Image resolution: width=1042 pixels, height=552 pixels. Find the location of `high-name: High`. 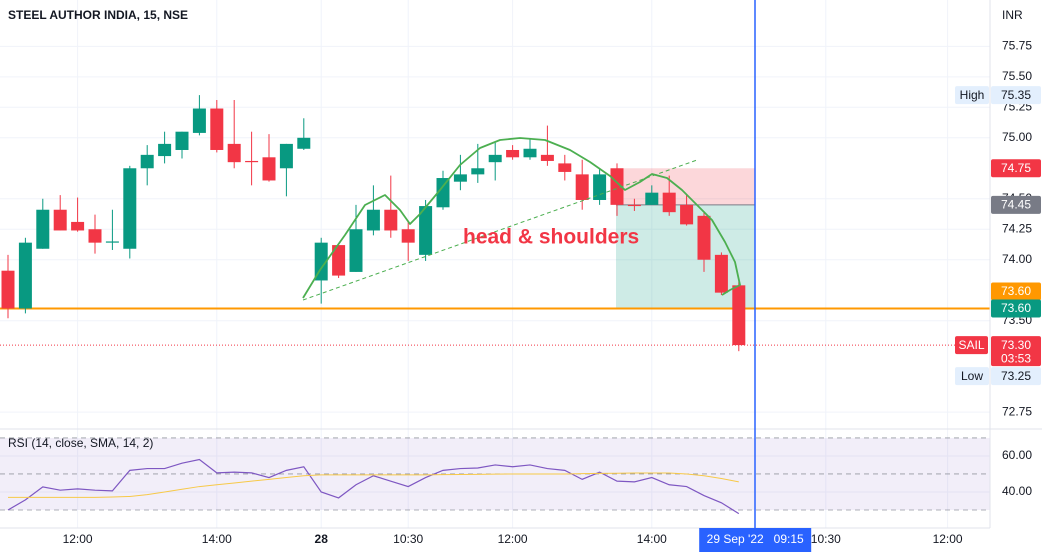

high-name: High is located at coordinates (972, 95).